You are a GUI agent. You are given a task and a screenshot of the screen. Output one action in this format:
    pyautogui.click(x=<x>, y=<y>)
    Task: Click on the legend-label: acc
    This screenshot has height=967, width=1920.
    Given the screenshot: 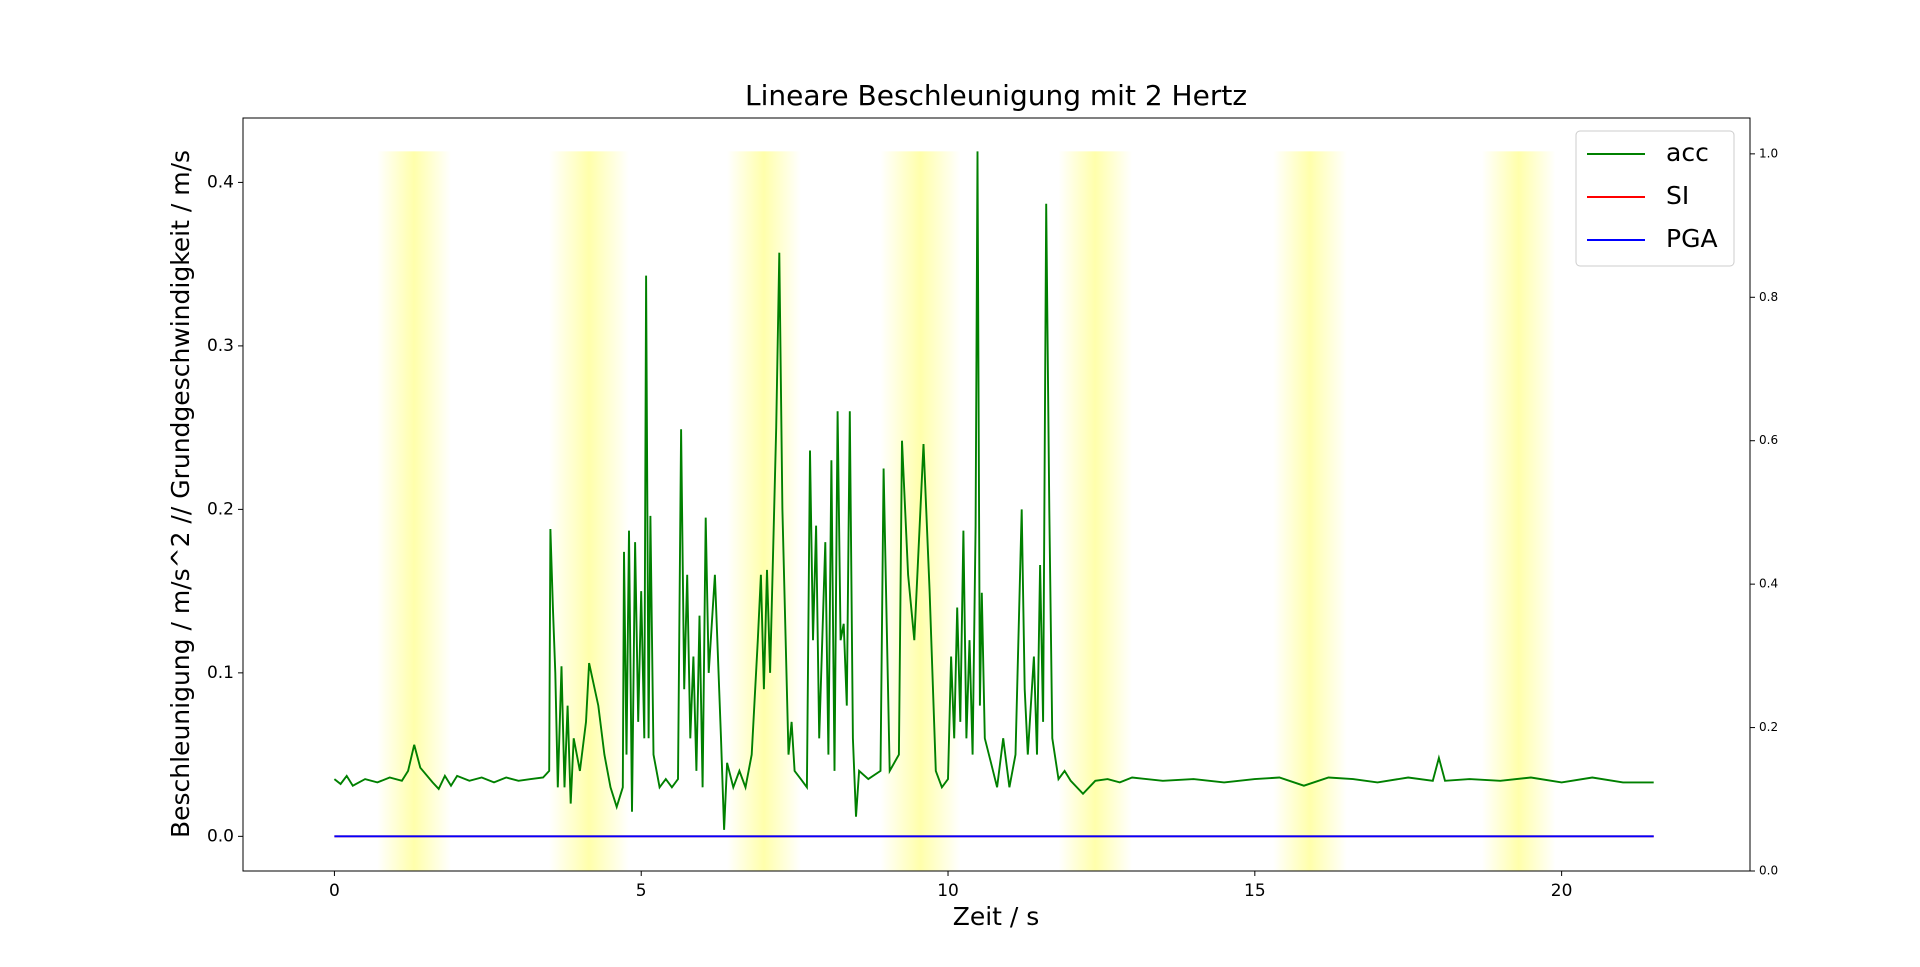 What is the action you would take?
    pyautogui.click(x=1687, y=152)
    